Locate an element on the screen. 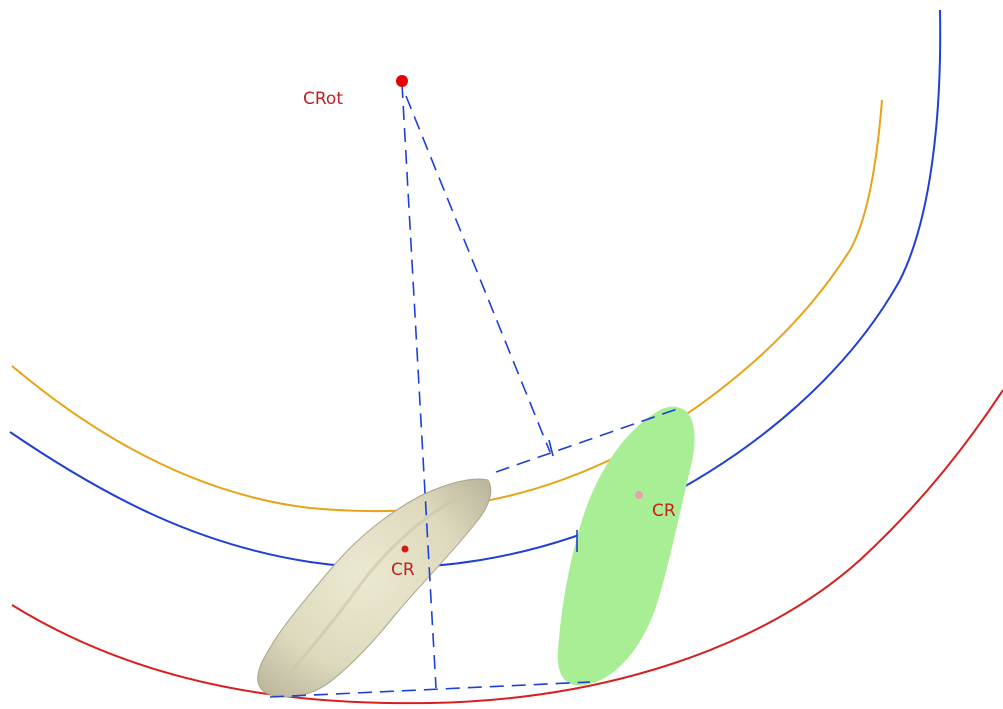 The image size is (1003, 709). moved-tooth is located at coordinates (626, 546).